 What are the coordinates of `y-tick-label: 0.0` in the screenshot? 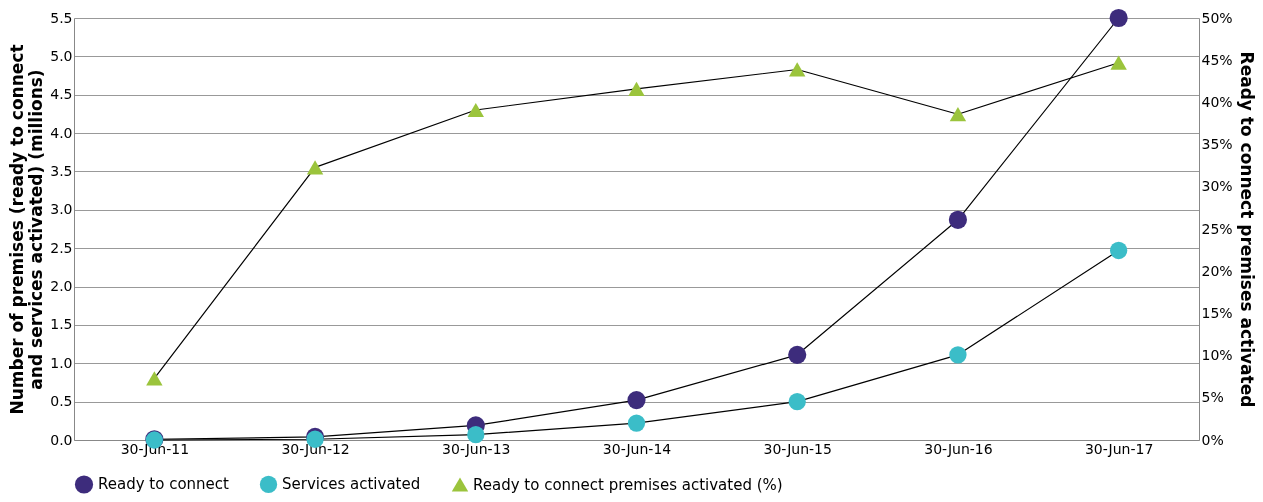 It's located at (61, 439).